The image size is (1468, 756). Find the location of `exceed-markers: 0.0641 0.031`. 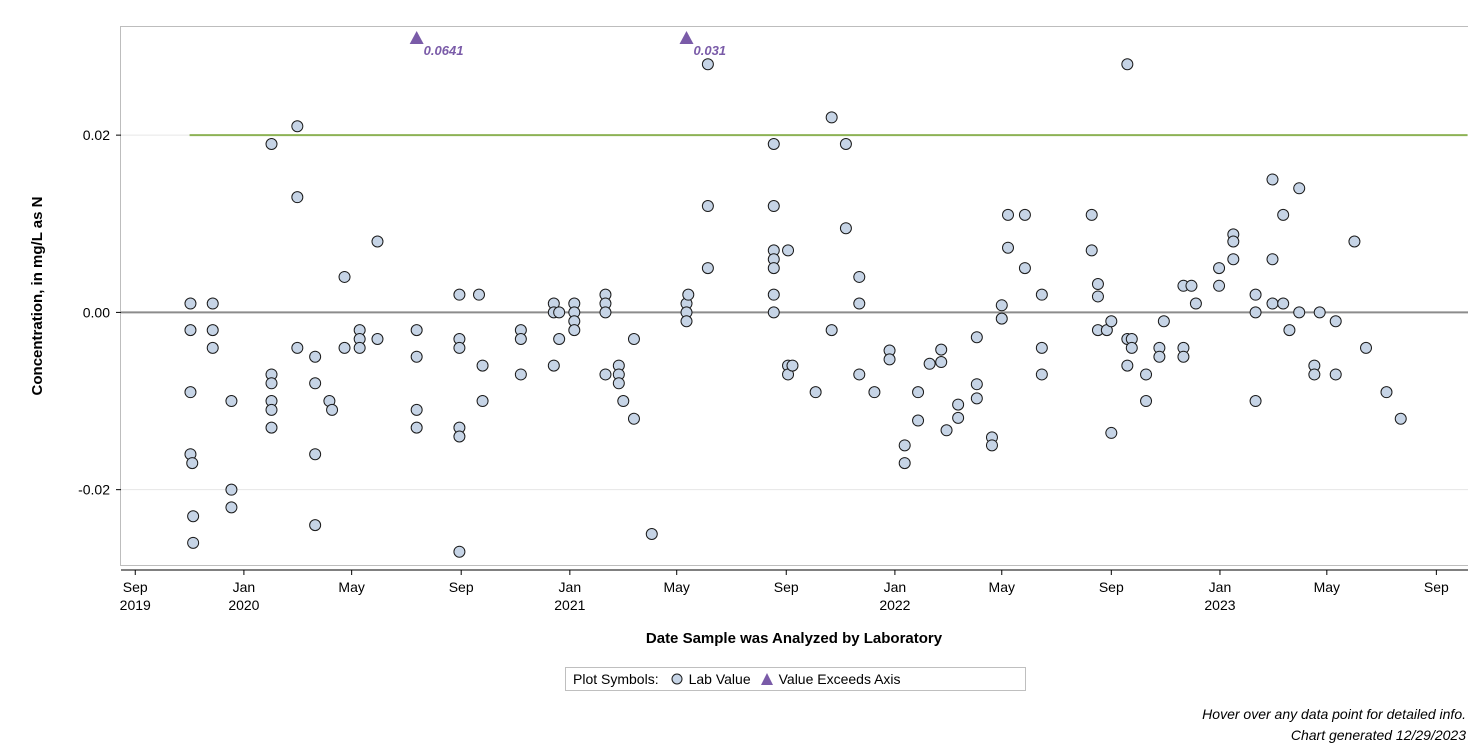

exceed-markers: 0.0641 0.031 is located at coordinates (568, 44).